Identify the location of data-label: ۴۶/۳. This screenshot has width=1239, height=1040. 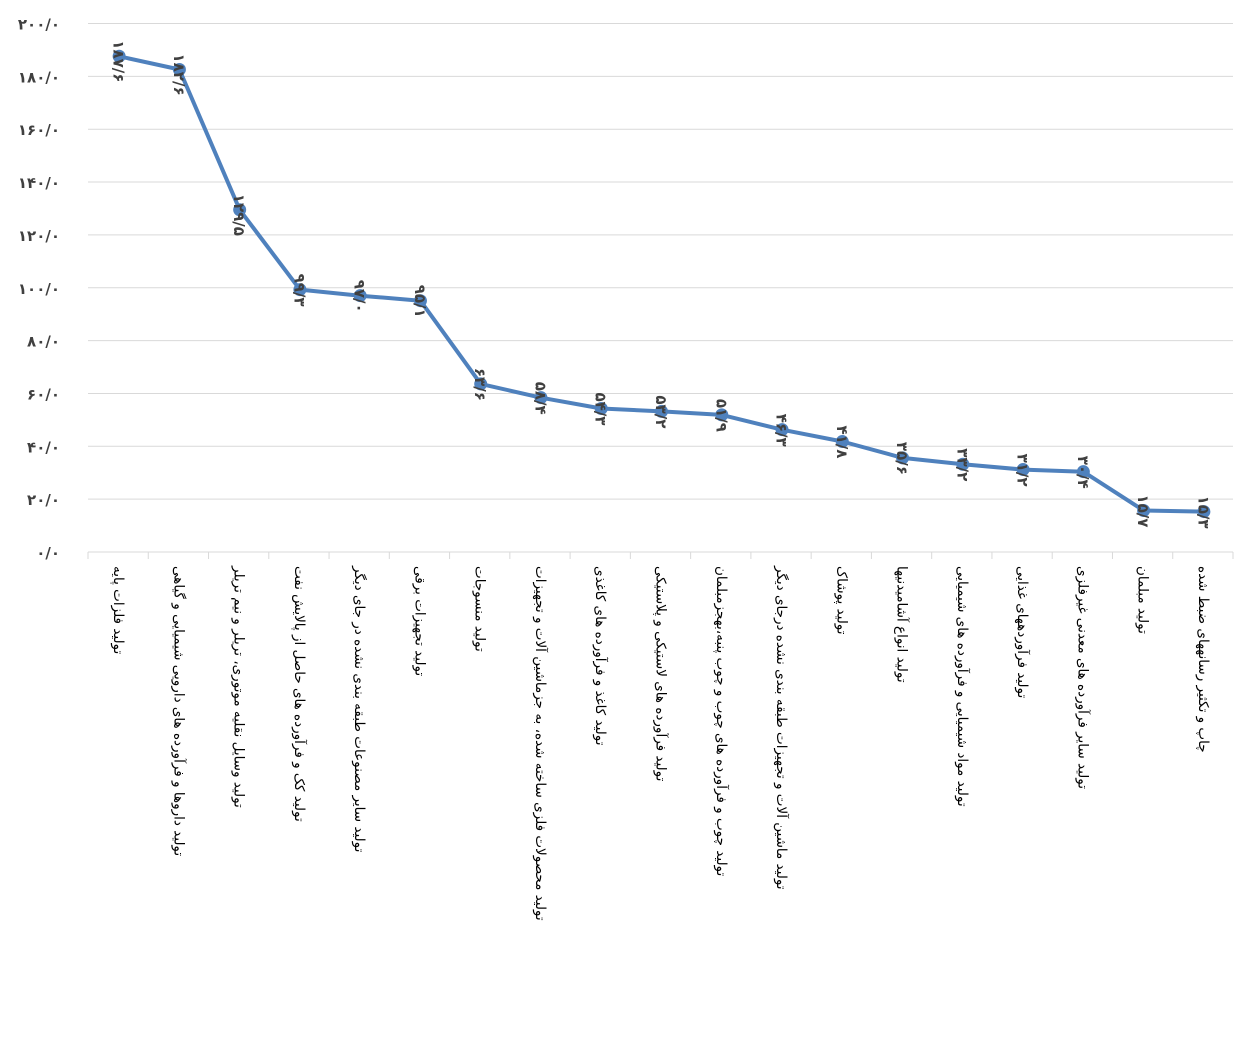
(782, 430).